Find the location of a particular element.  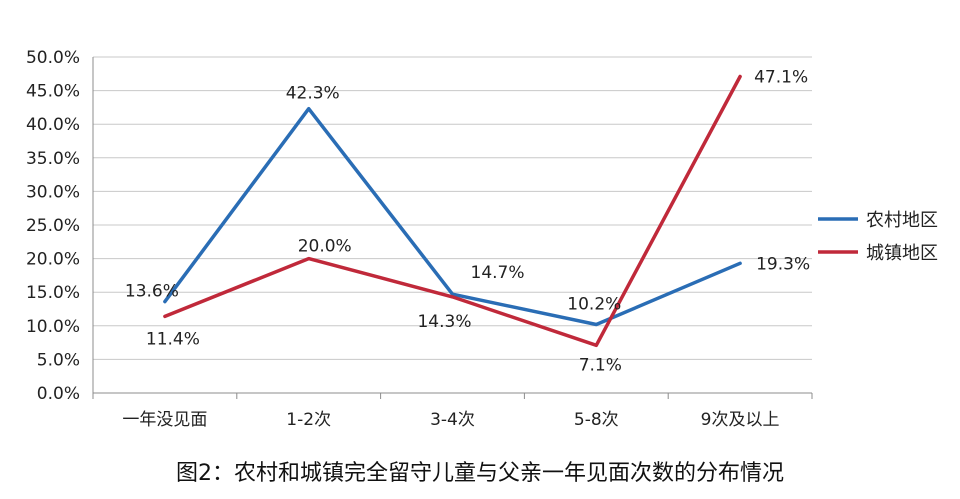

data-label: 11.4% is located at coordinates (173, 339).